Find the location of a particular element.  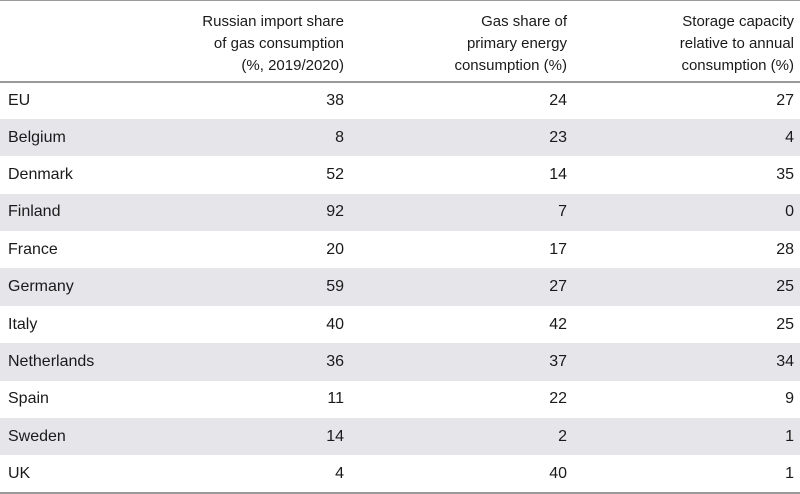

table-cell-country: Italy is located at coordinates (23, 324).